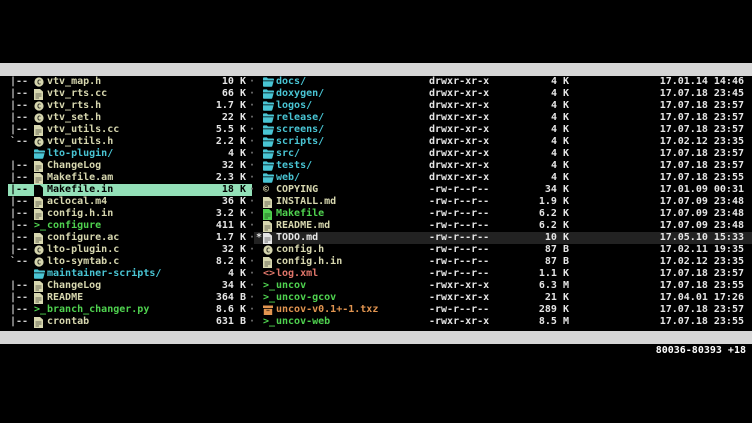  Describe the element at coordinates (130, 202) in the screenshot. I see `file-row: |-- aclocal.m4 36 K` at that location.